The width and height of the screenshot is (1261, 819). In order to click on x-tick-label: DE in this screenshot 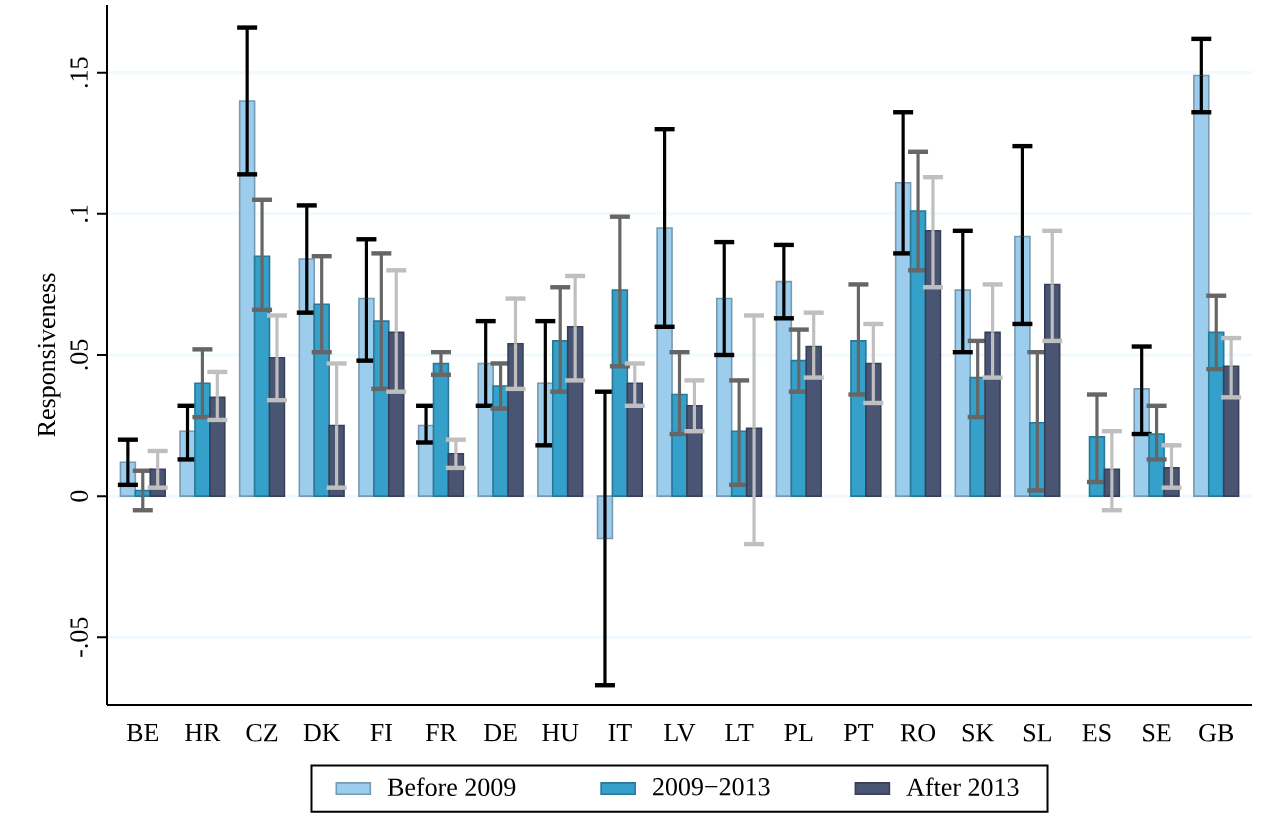, I will do `click(500, 733)`.